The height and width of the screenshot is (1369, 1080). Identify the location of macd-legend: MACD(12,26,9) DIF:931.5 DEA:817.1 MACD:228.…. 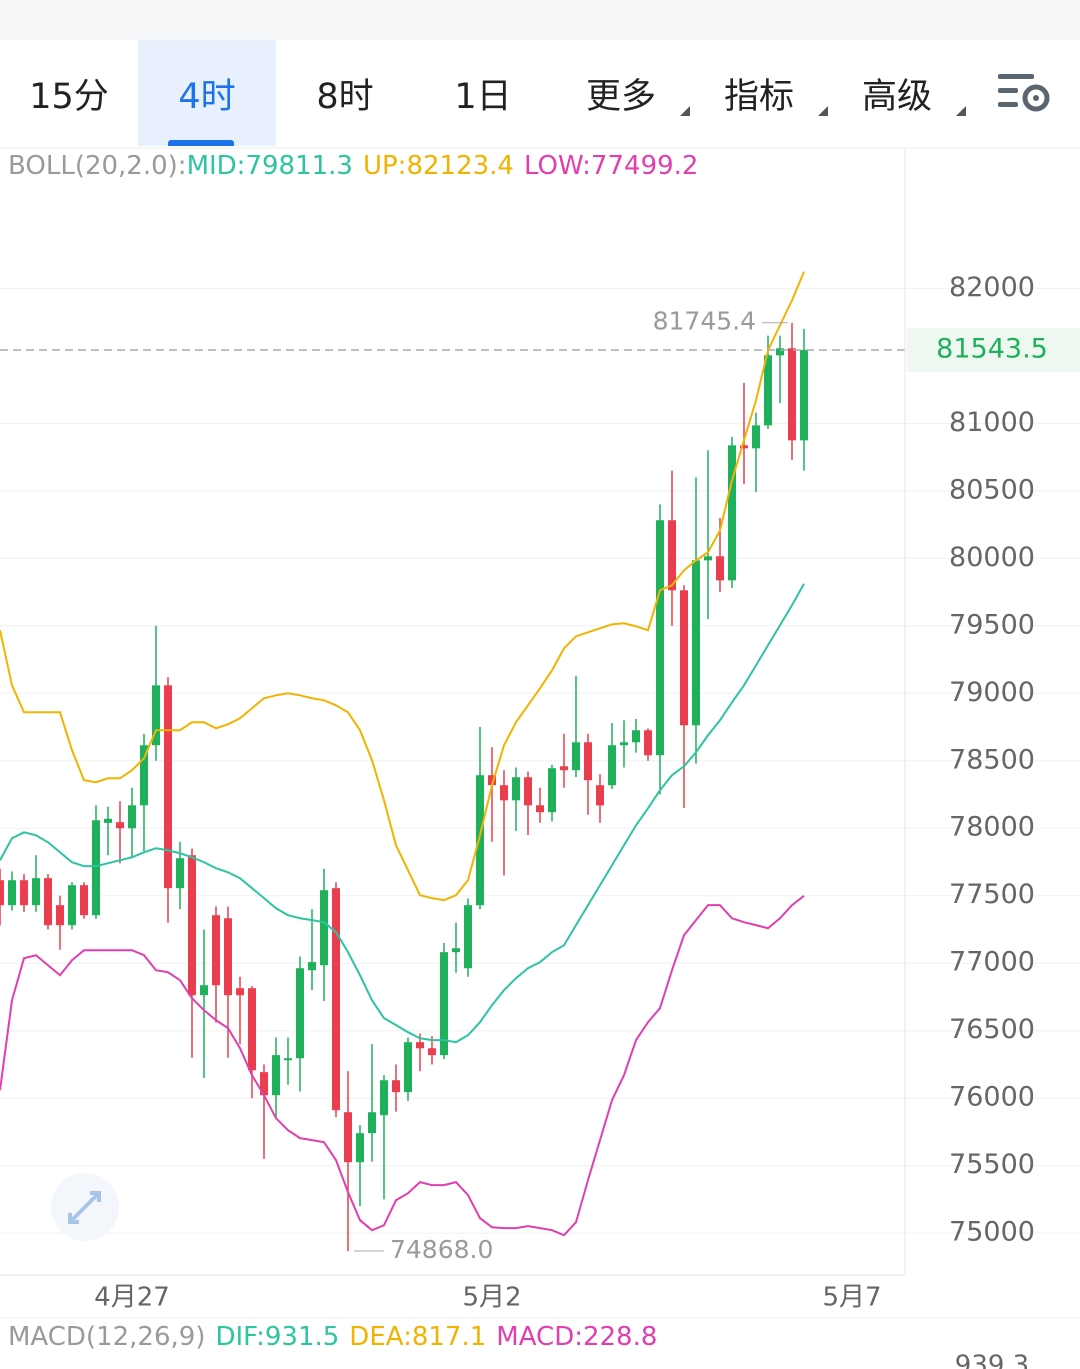
(332, 1337).